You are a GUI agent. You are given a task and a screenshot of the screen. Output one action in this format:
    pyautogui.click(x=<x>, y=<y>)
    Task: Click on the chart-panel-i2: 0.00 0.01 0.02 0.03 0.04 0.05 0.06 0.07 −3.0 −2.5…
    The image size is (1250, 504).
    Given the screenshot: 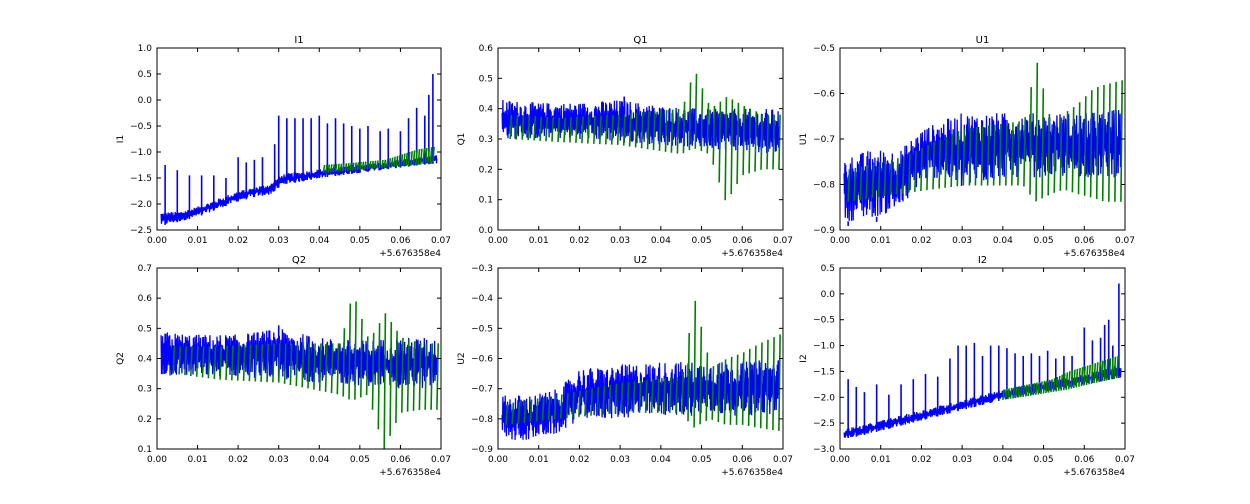 What is the action you would take?
    pyautogui.click(x=967, y=366)
    